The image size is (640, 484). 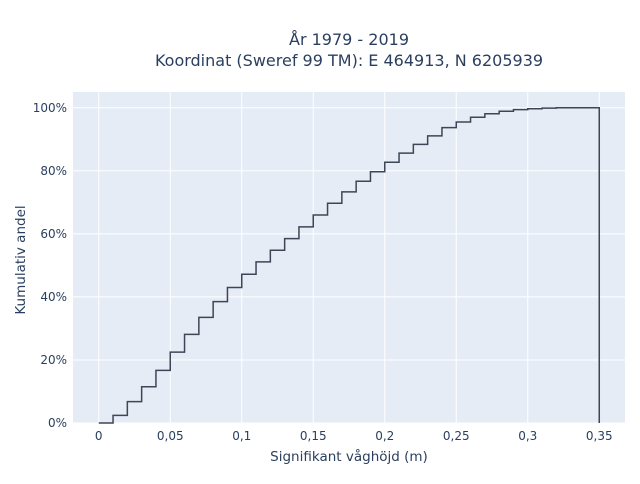 What do you see at coordinates (53, 234) in the screenshot?
I see `y-tick-label: 60%` at bounding box center [53, 234].